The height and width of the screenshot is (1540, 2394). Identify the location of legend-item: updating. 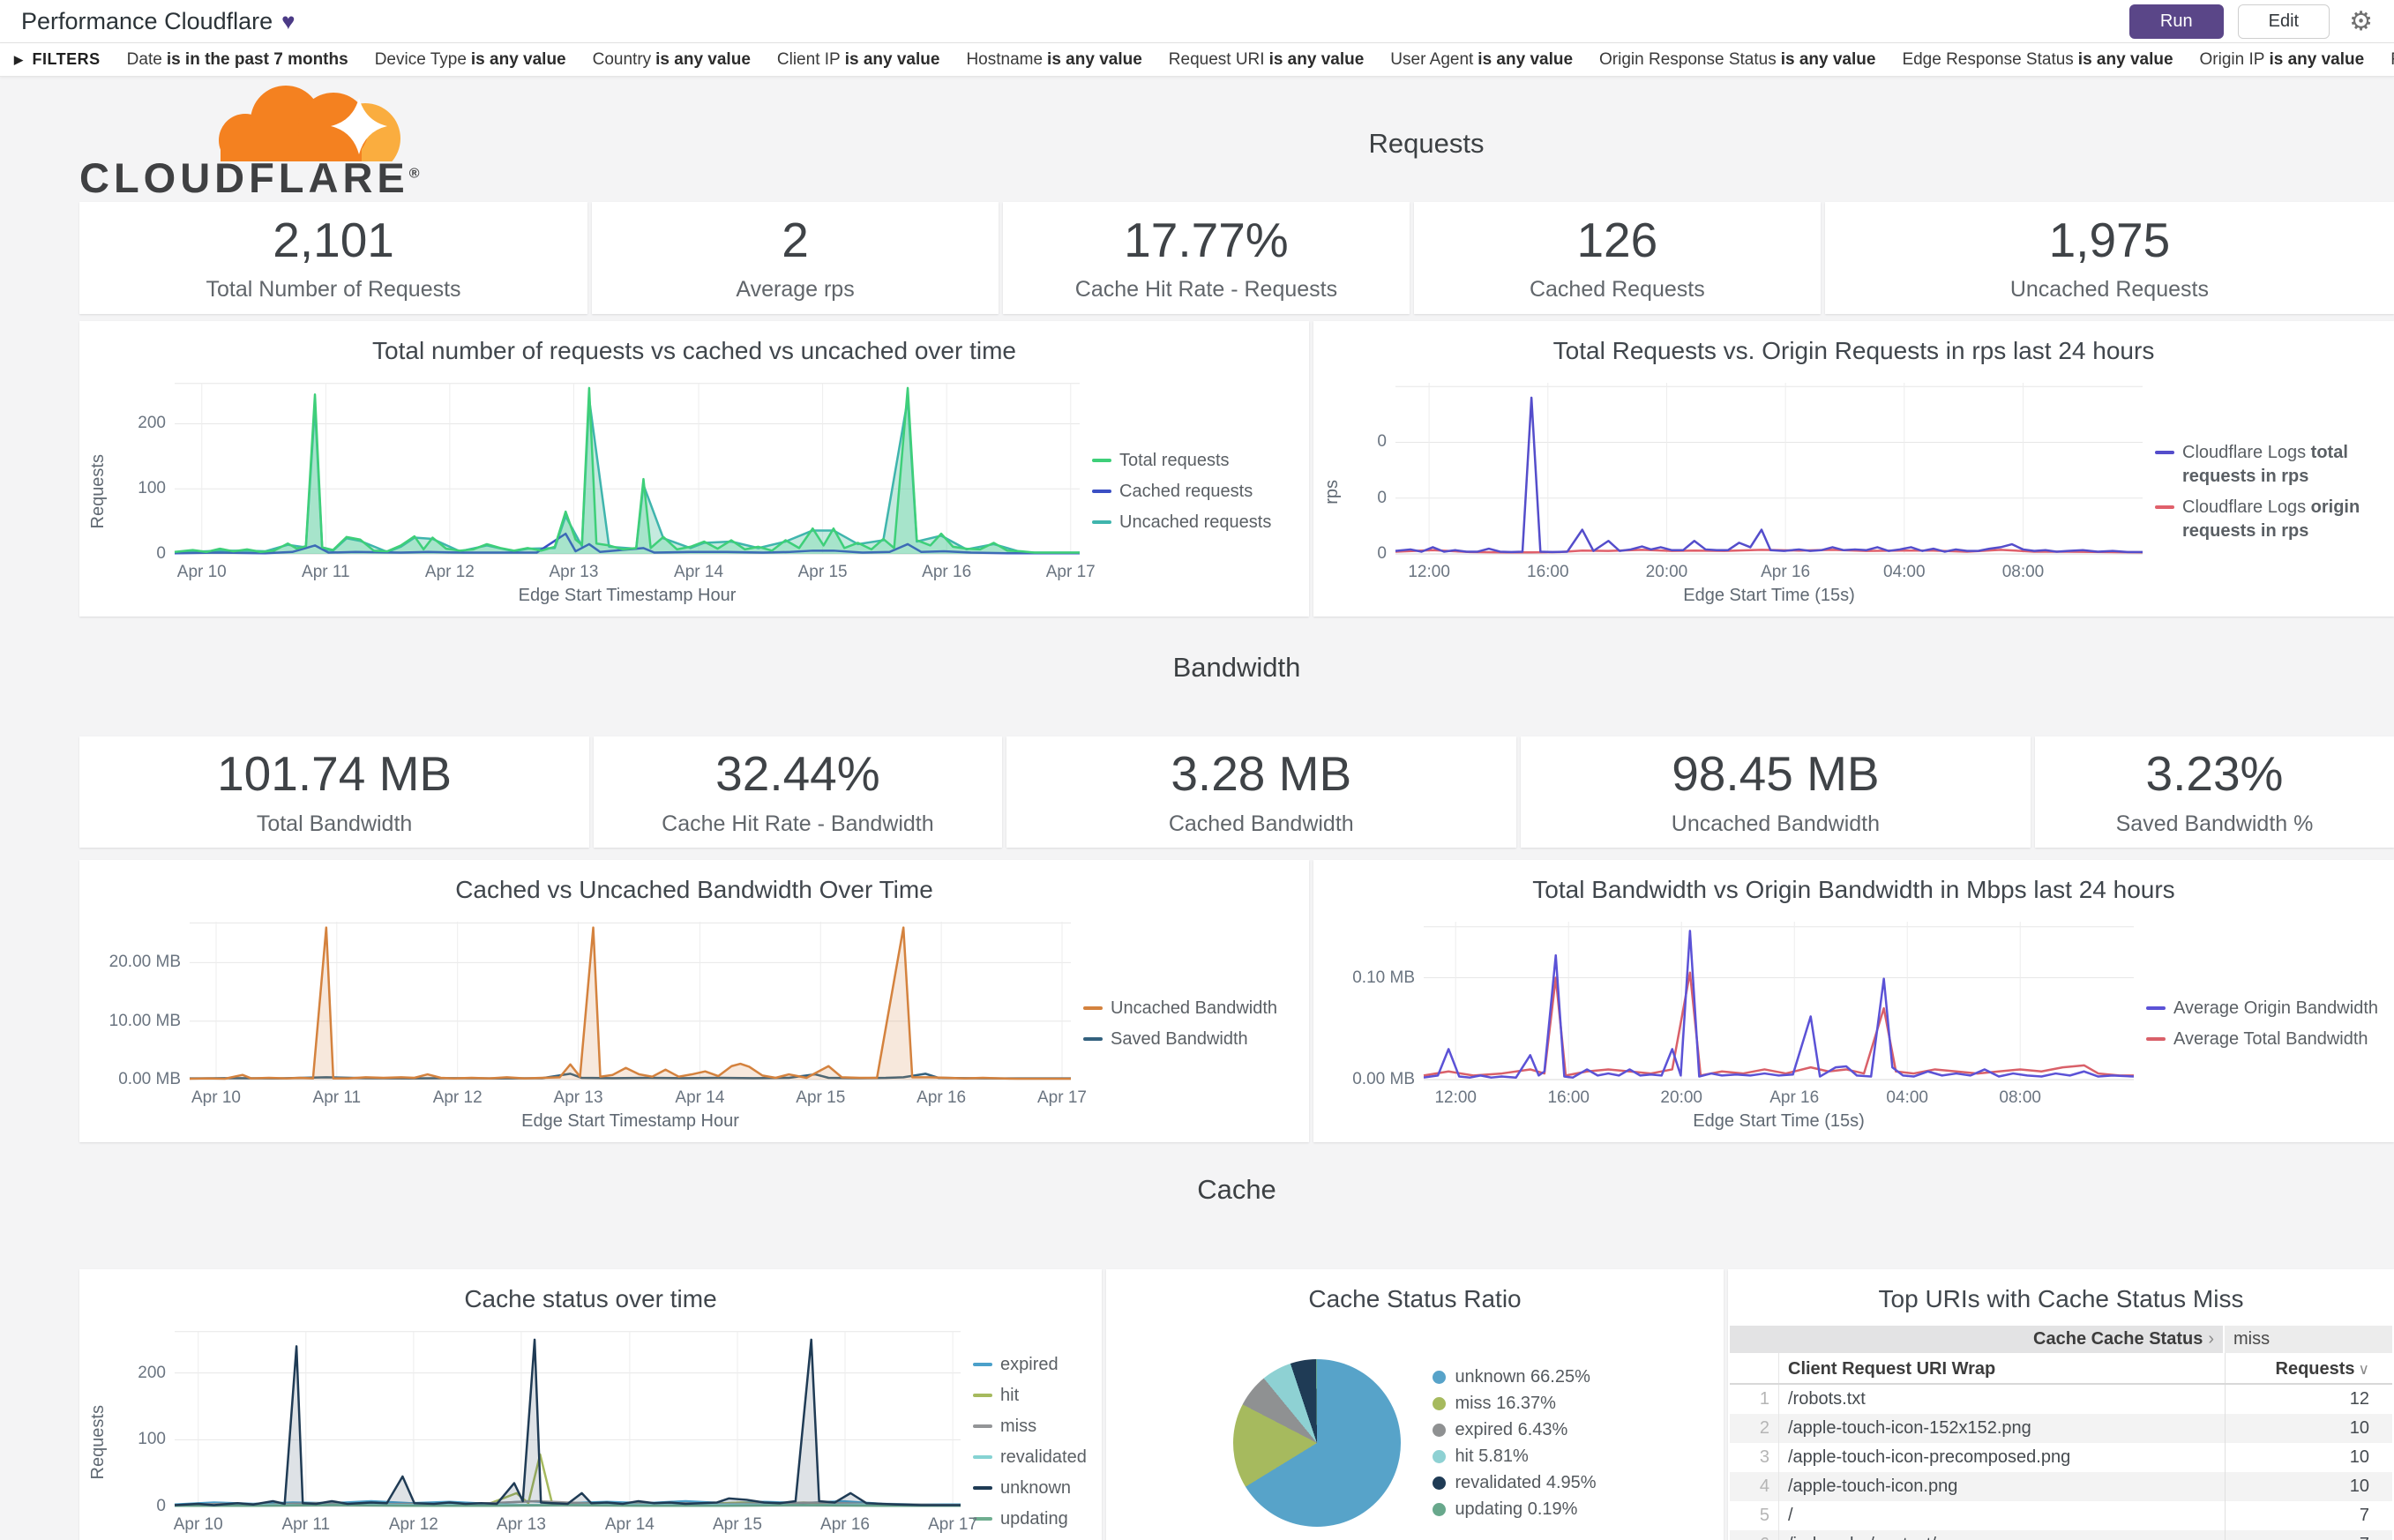
(1032, 1519).